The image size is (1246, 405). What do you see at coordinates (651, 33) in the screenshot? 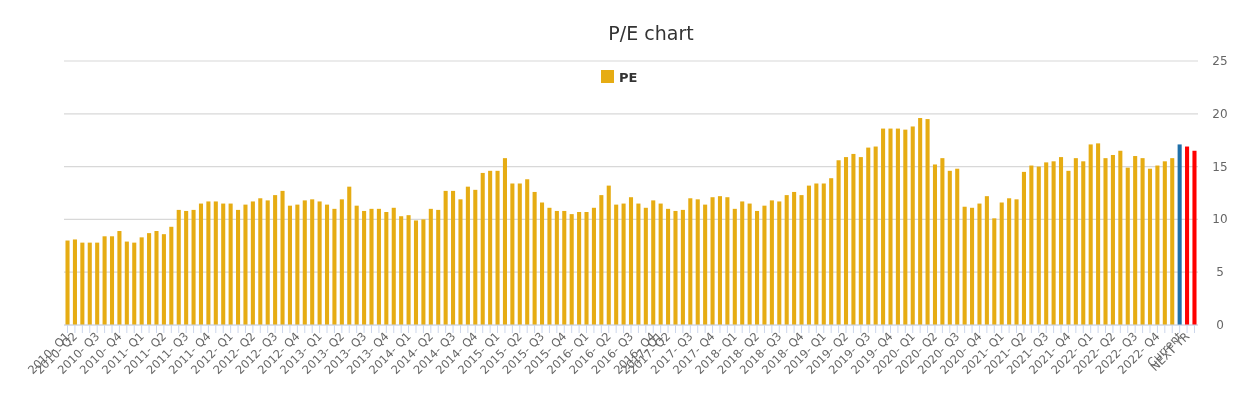
I see `chart-title: P/E chart` at bounding box center [651, 33].